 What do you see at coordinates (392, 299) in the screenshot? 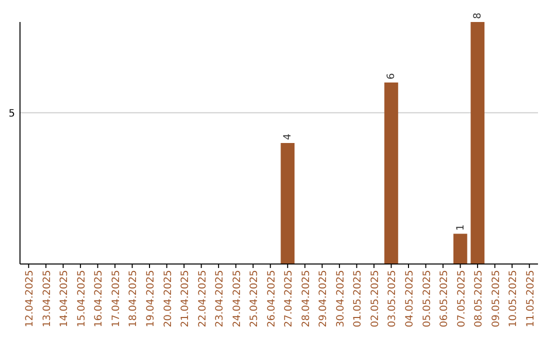
I see `x-tick-label: 03.05.2025` at bounding box center [392, 299].